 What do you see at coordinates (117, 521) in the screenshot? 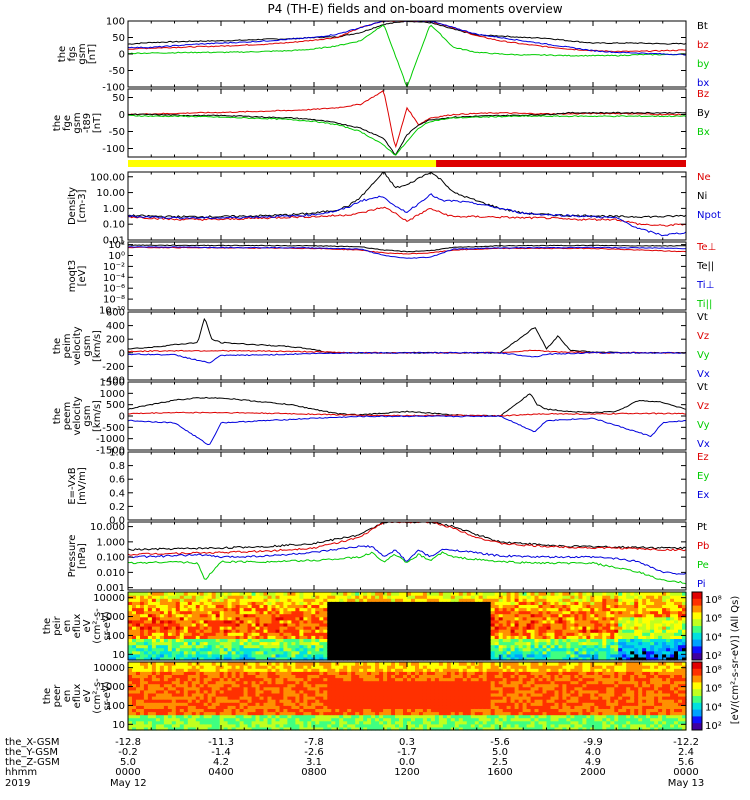
I see `efield-ytick-label: 0.0` at bounding box center [117, 521].